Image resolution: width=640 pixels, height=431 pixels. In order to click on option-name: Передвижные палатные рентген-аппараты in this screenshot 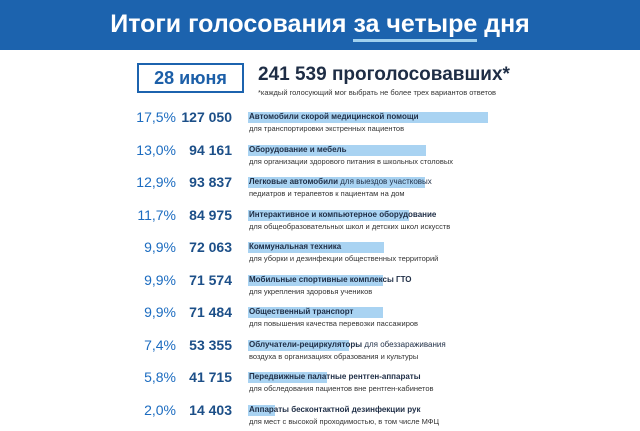, I will do `click(335, 377)`.